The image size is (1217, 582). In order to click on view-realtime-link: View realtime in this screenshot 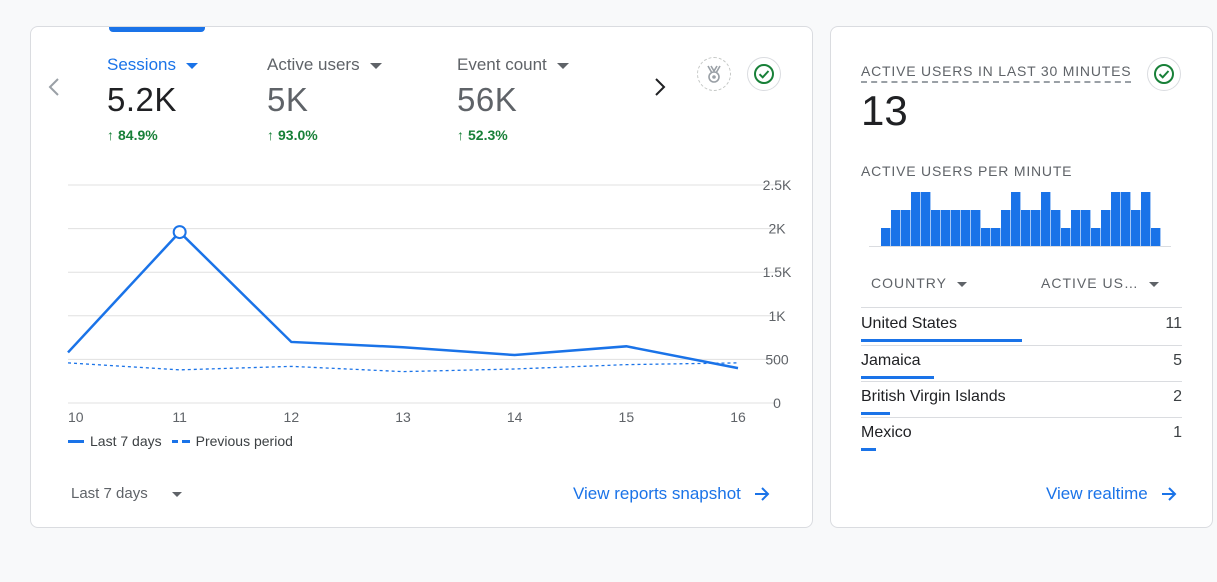, I will do `click(1112, 494)`.